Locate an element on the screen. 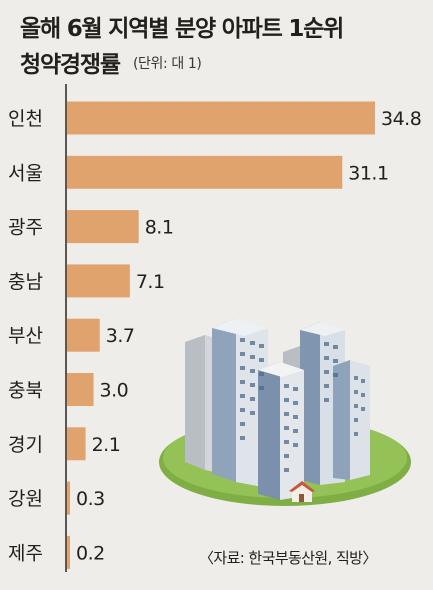 The image size is (433, 590). value-label: 3.0 is located at coordinates (114, 391).